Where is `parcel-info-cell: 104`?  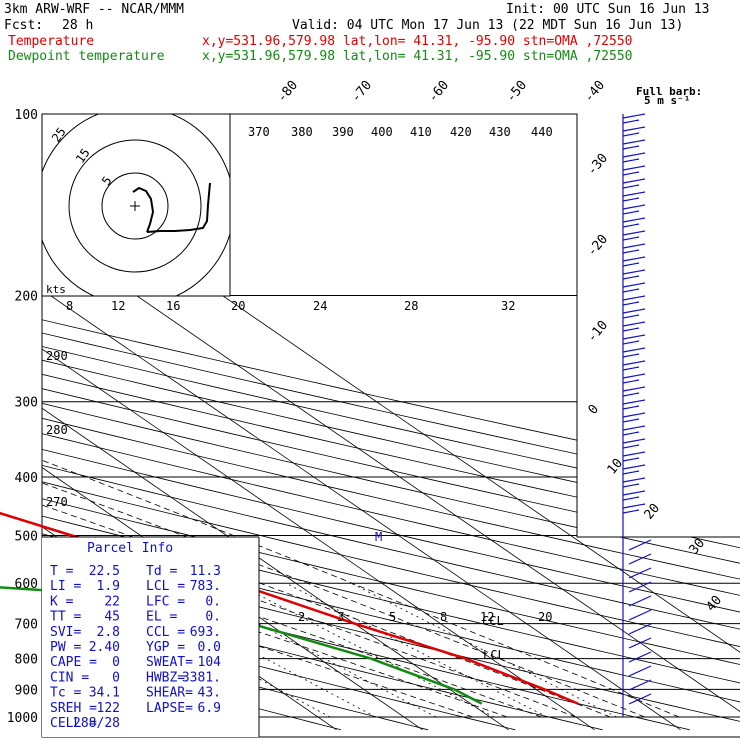
parcel-info-cell: 104 is located at coordinates (210, 662).